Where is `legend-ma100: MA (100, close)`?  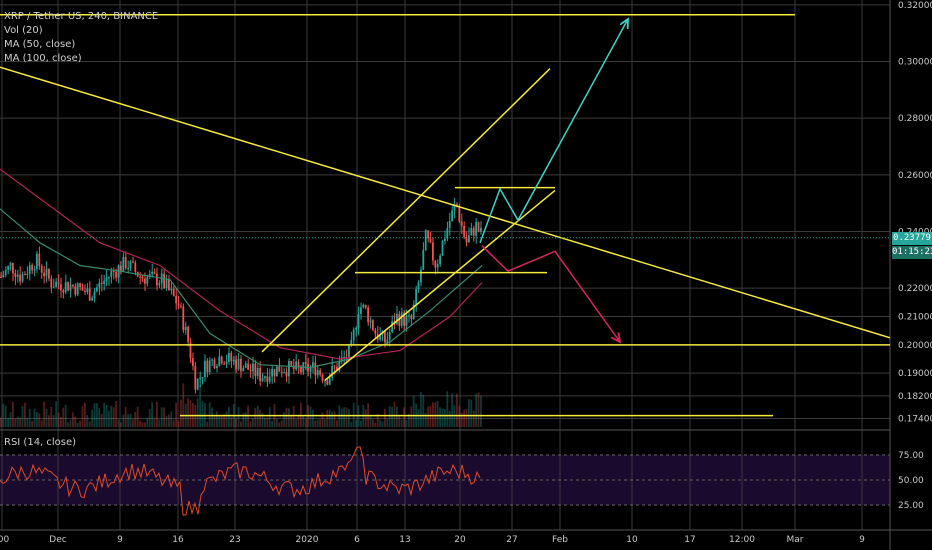
legend-ma100: MA (100, close) is located at coordinates (43, 58).